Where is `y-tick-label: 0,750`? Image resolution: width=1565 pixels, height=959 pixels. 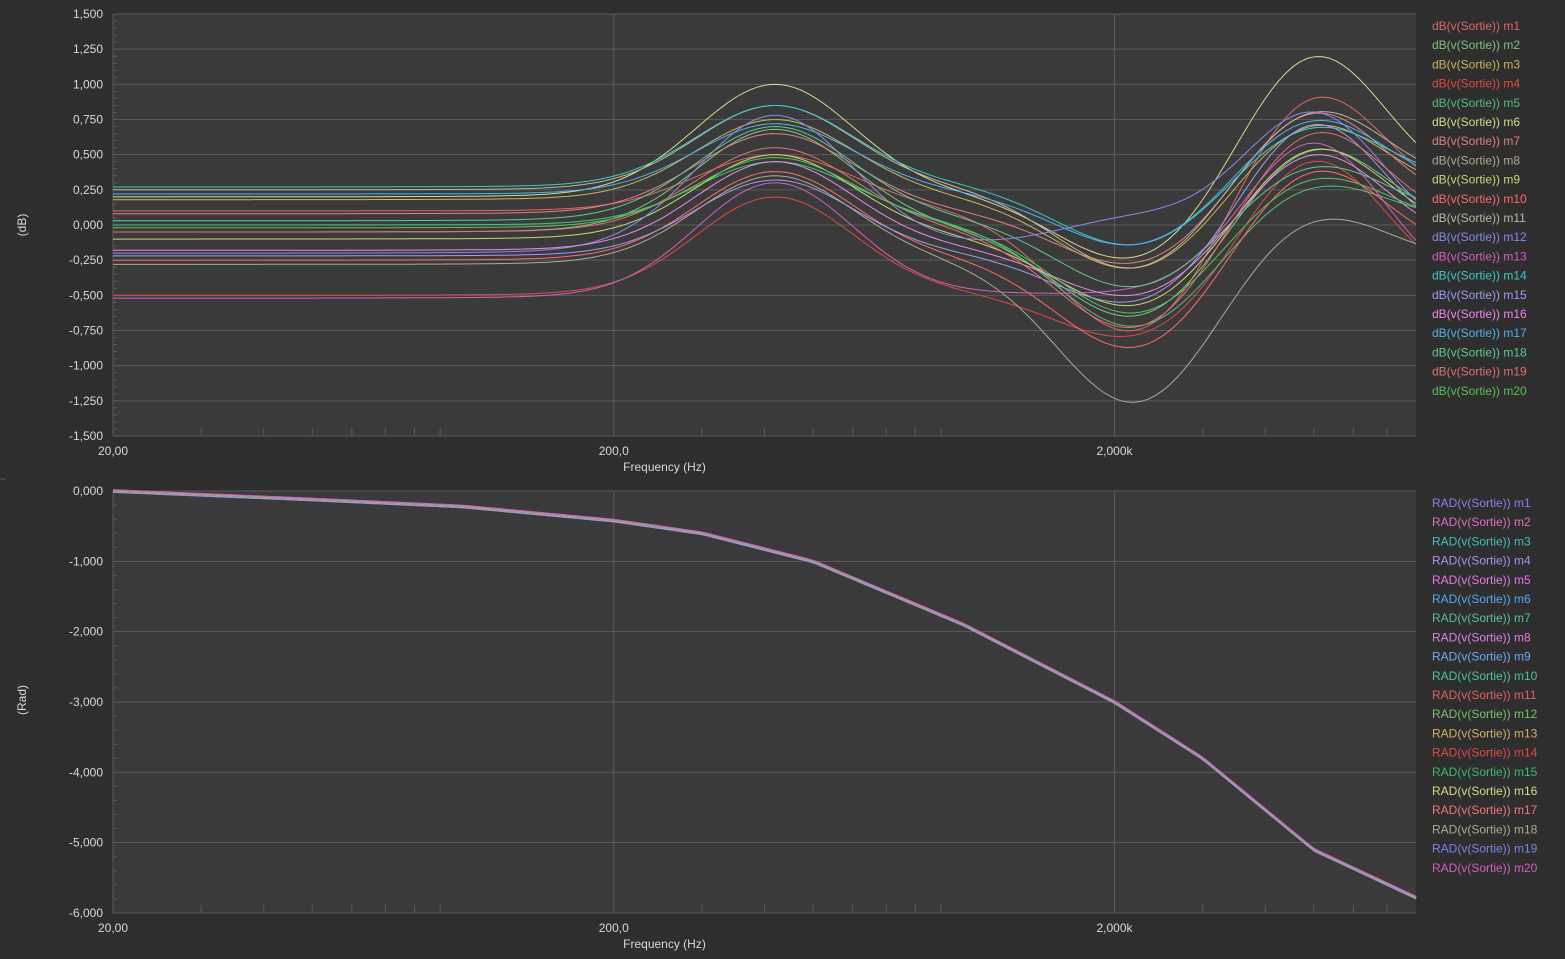
y-tick-label: 0,750 is located at coordinates (88, 120).